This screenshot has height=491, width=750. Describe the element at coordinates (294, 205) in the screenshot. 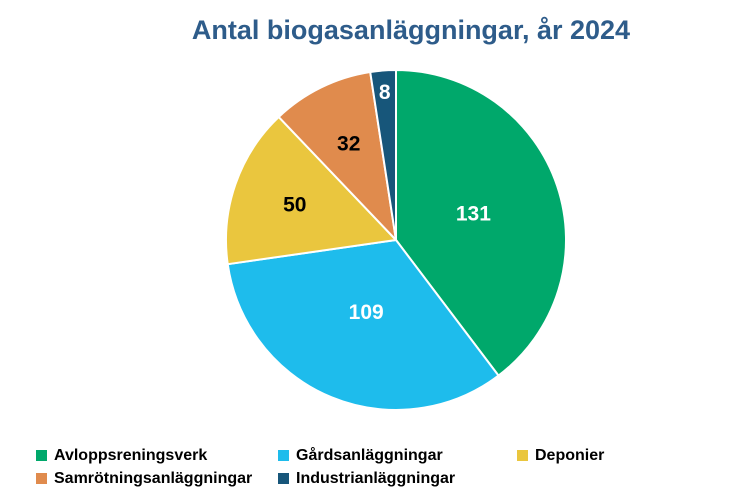

I see `slice-value-label-deponier: 50` at that location.